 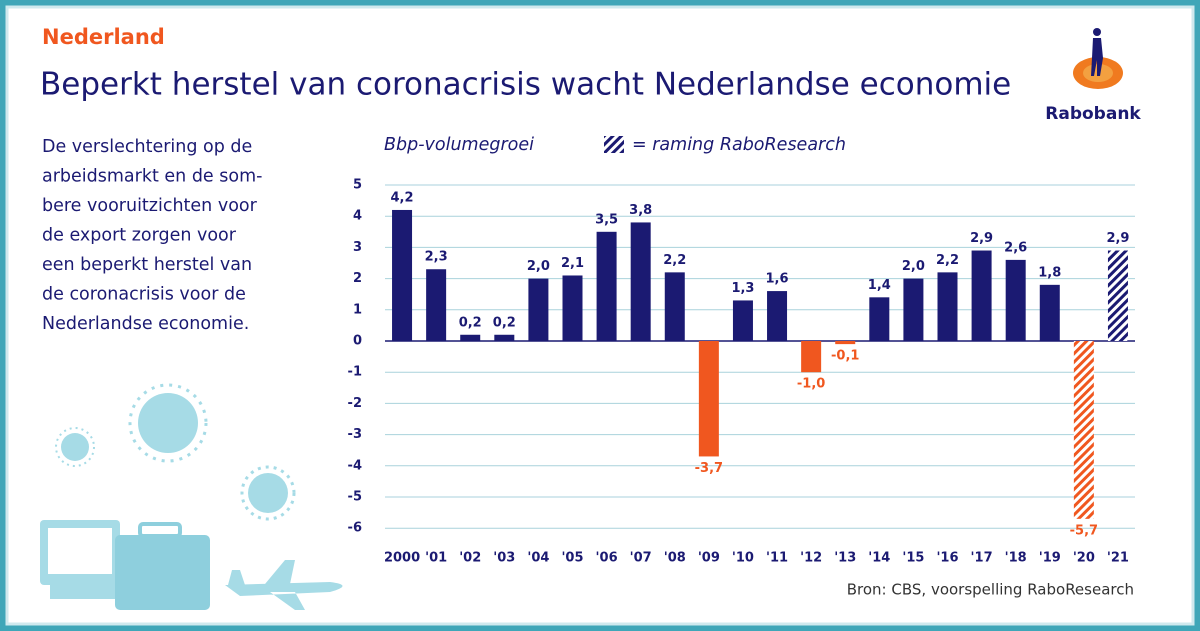 I want to click on chart-title: Bbp-volumegroei, so click(x=459, y=145).